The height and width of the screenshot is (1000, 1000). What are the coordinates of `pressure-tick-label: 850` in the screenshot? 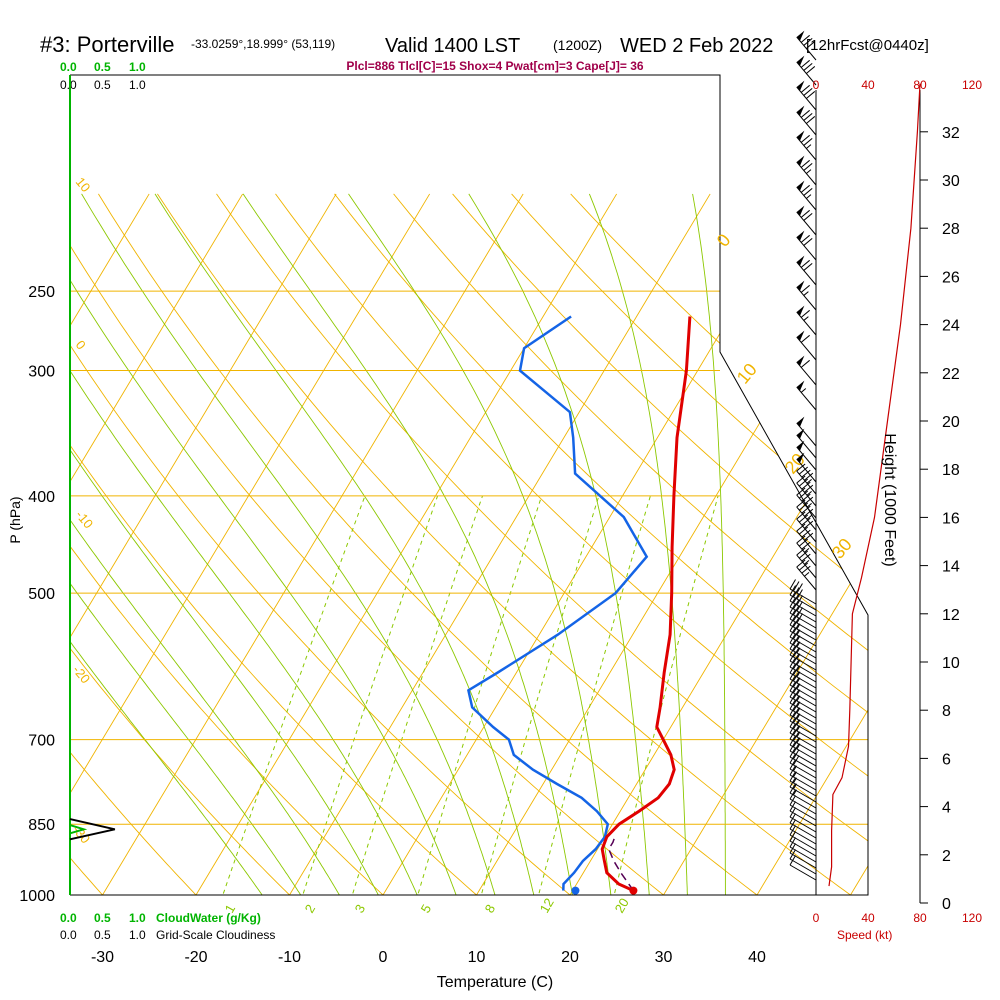 It's located at (41, 825).